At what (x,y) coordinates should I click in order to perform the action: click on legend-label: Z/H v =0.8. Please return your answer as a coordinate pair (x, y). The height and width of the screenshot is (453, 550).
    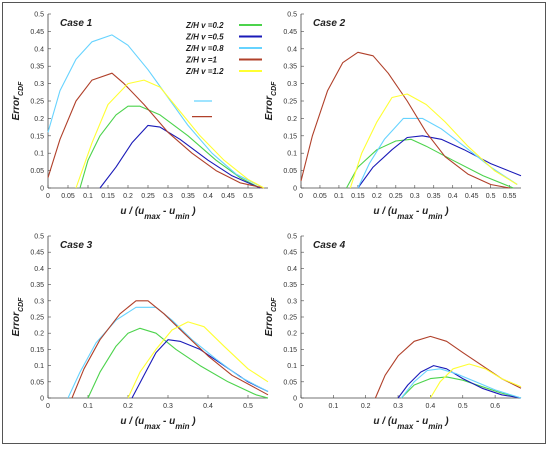
    Looking at the image, I should click on (204, 48).